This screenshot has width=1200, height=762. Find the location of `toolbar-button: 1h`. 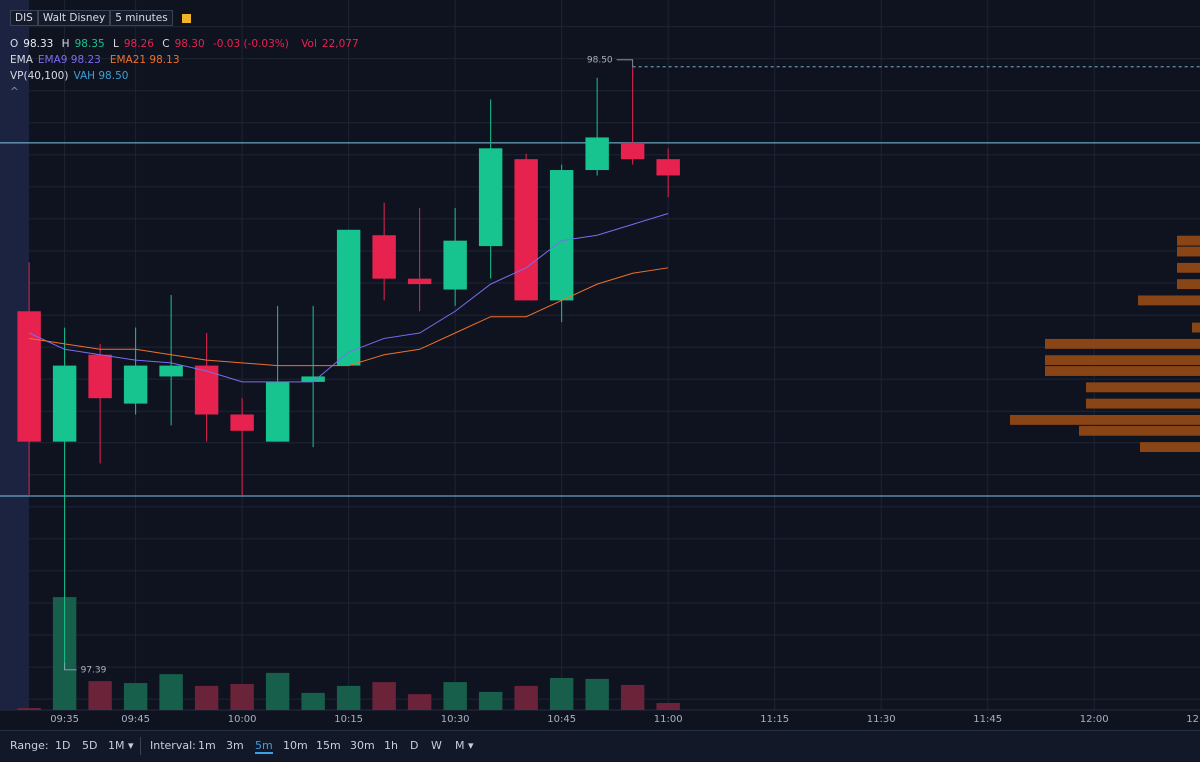

toolbar-button: 1h is located at coordinates (391, 745).